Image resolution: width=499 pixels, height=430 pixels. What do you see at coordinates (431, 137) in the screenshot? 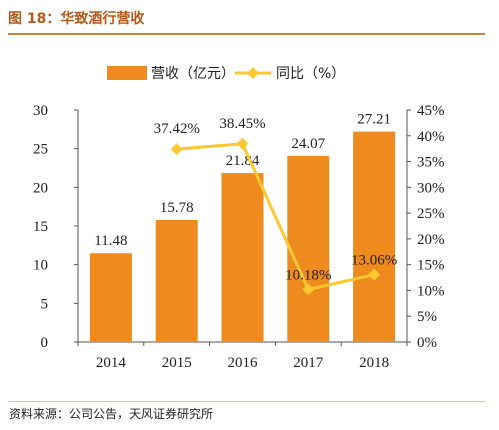
I see `y2-tick-label: 40%` at bounding box center [431, 137].